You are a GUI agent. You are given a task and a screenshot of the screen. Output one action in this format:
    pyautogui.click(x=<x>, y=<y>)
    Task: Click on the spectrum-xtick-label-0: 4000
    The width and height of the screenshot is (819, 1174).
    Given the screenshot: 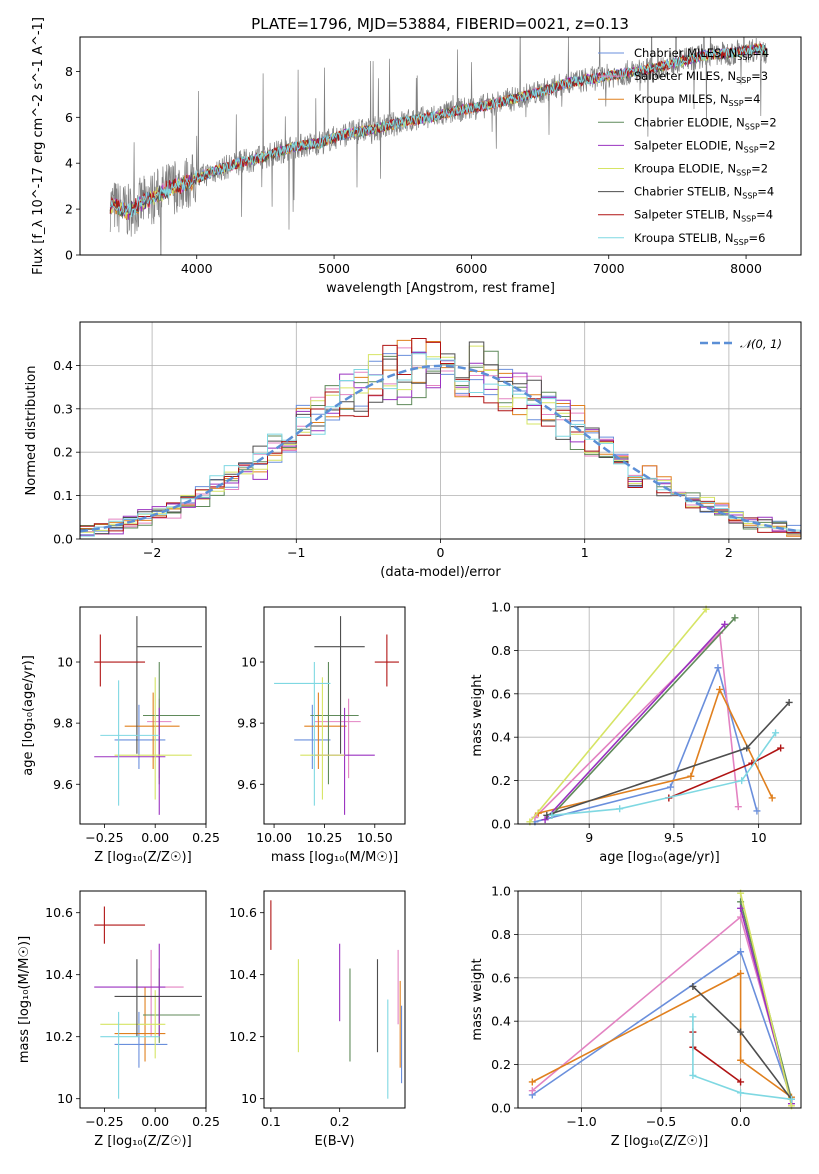 What is the action you would take?
    pyautogui.click(x=197, y=268)
    